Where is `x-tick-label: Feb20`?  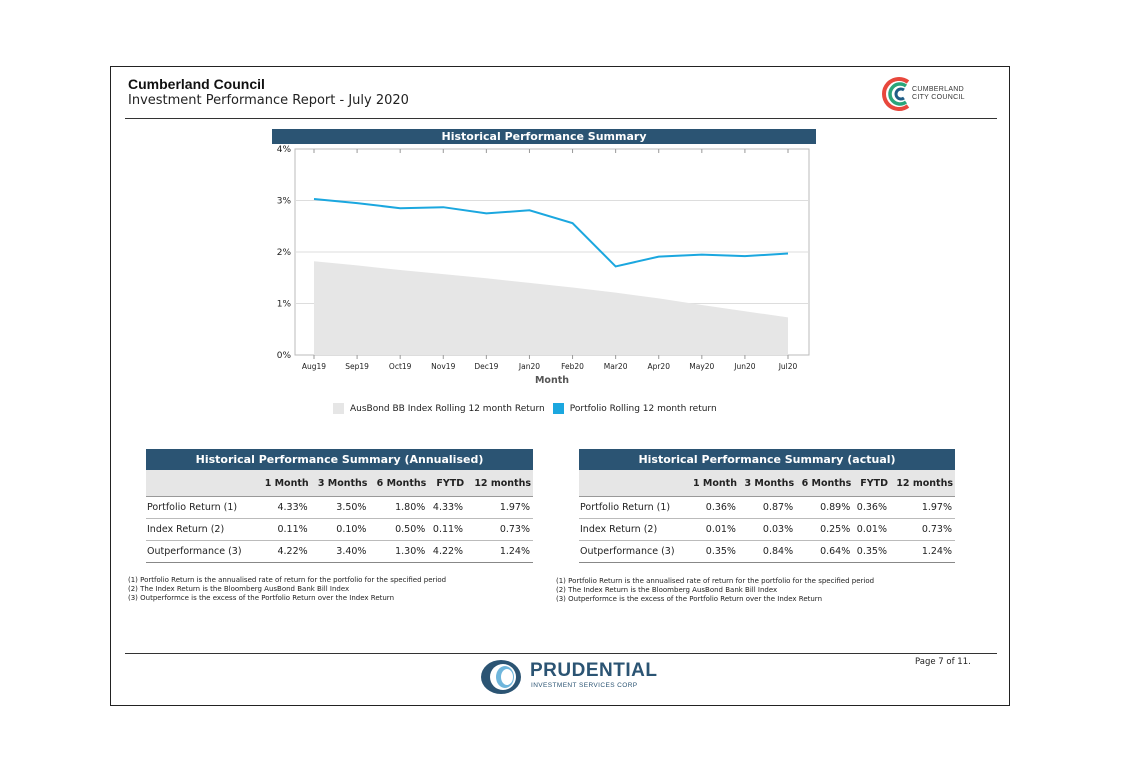 x-tick-label: Feb20 is located at coordinates (572, 366).